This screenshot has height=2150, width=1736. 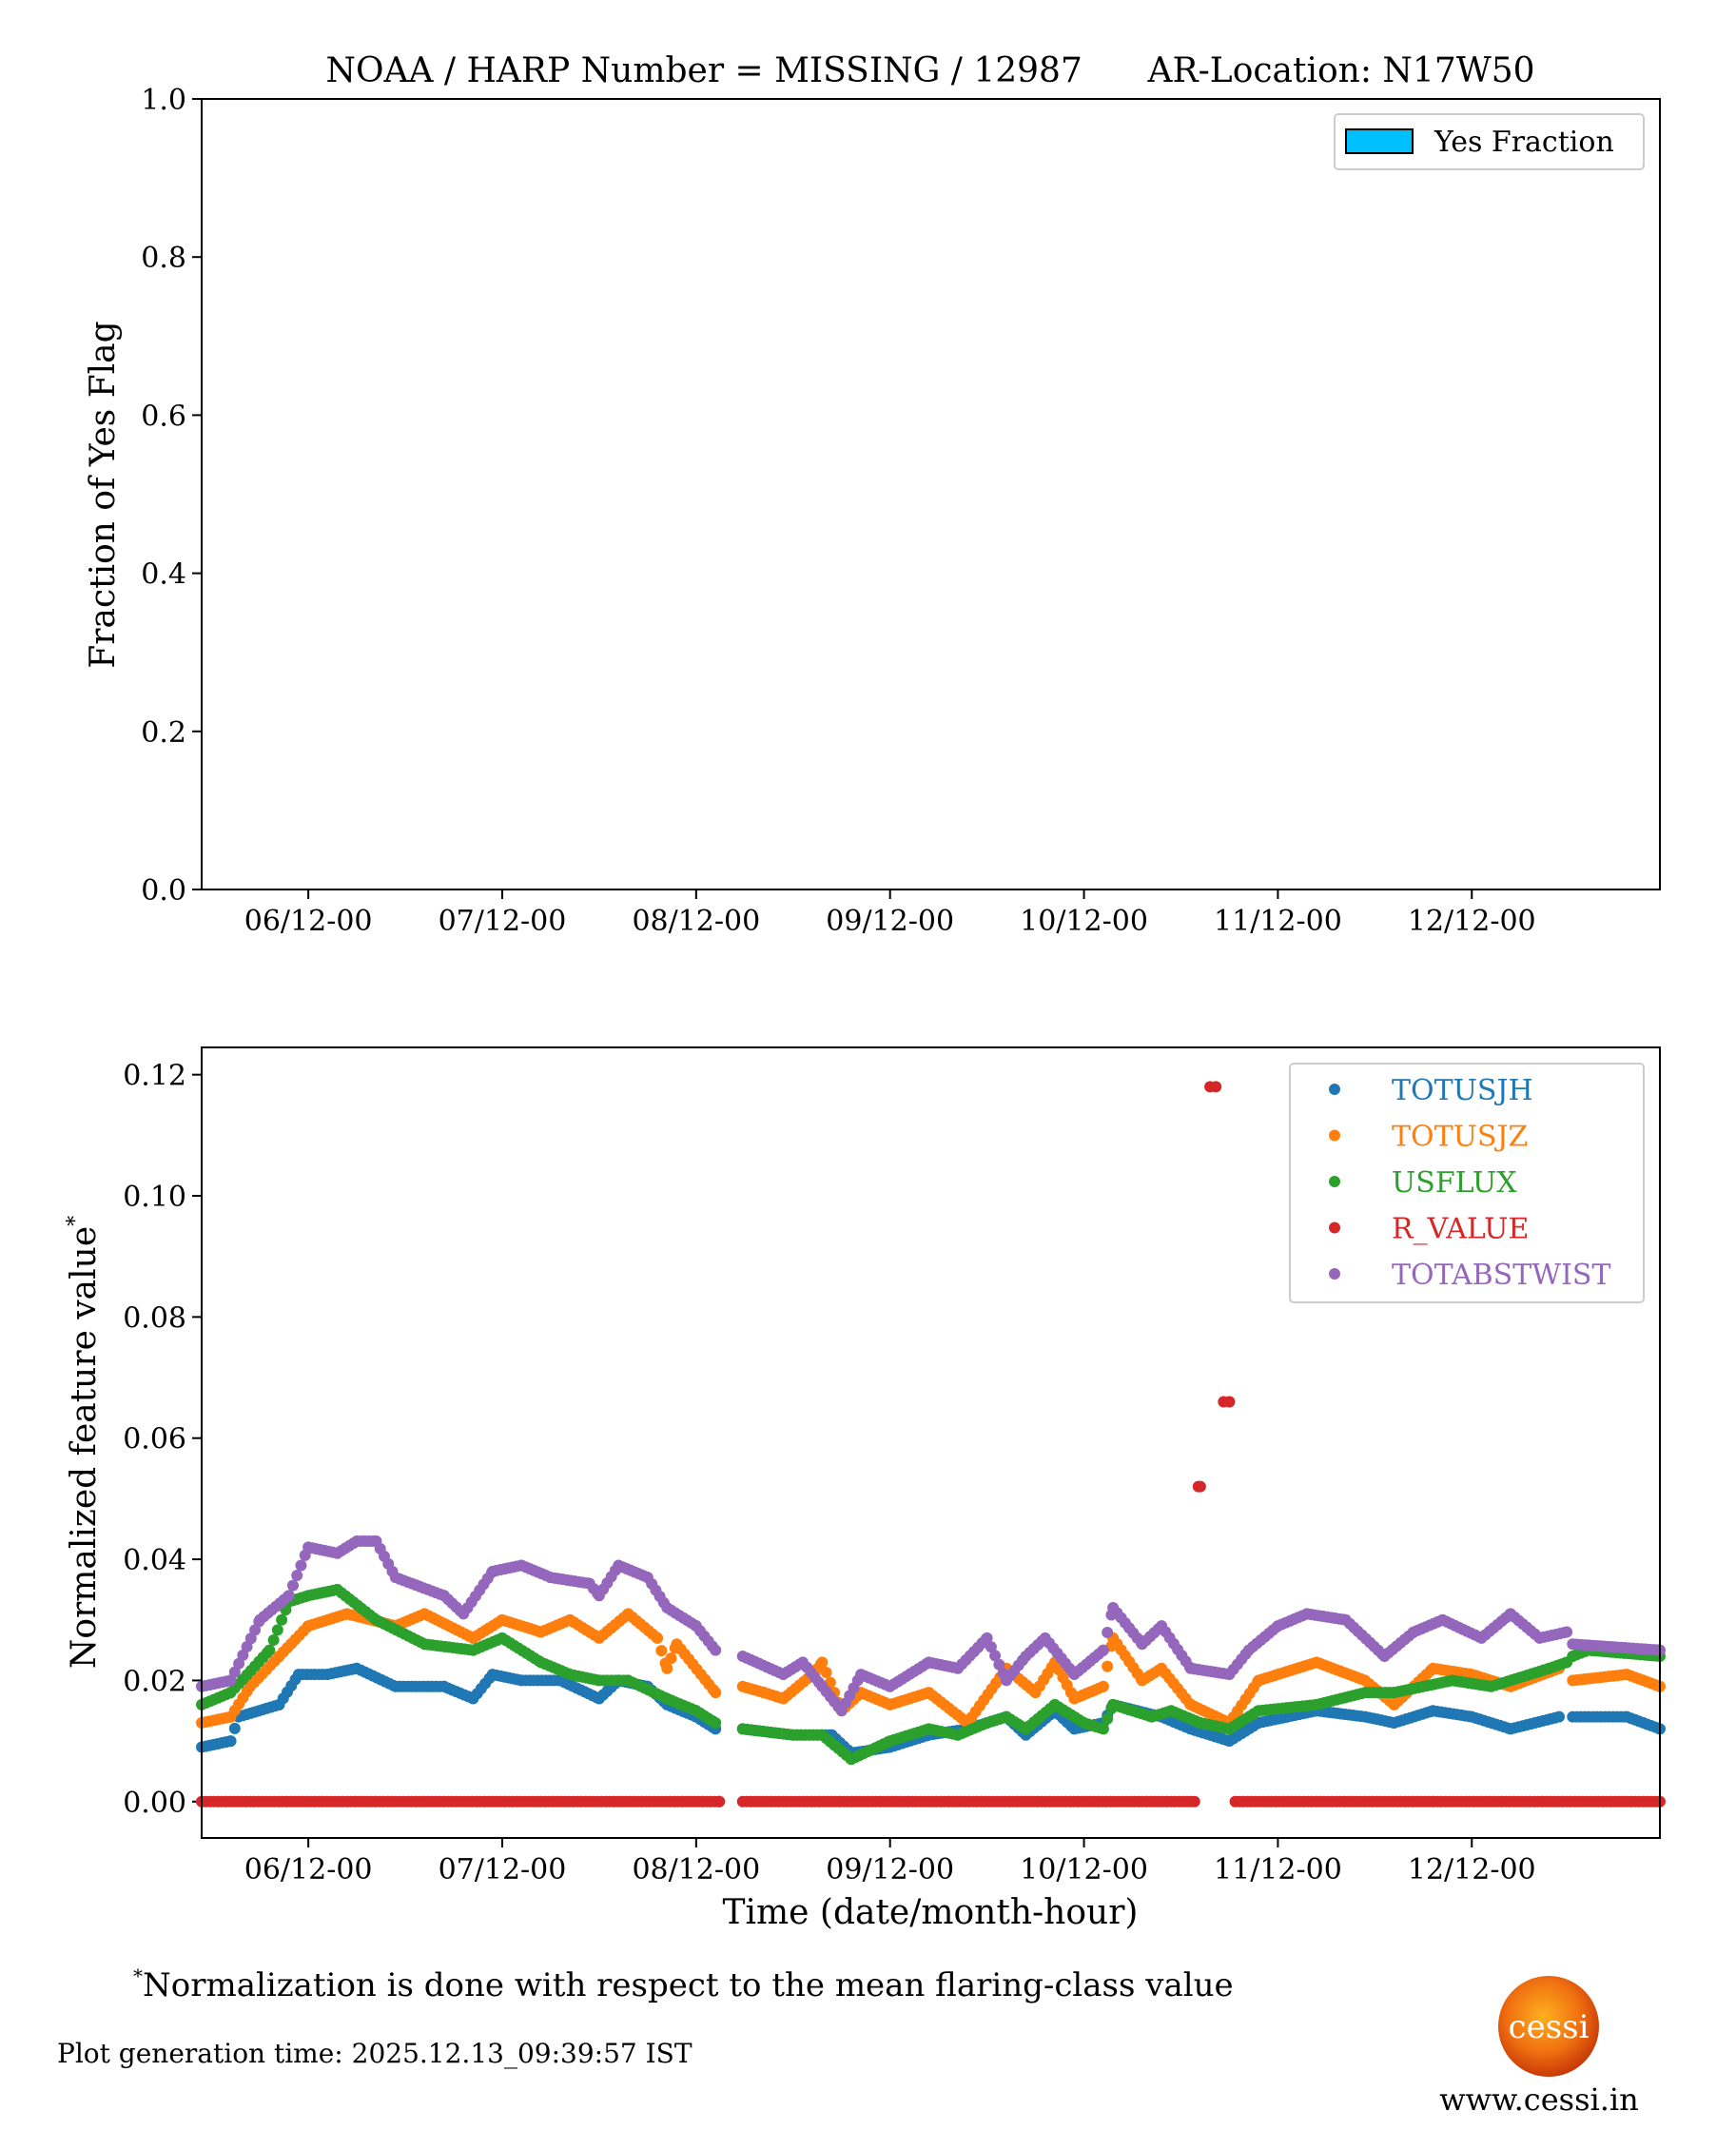 I want to click on bottom-x-tick-label: 09/12-00, so click(x=890, y=1869).